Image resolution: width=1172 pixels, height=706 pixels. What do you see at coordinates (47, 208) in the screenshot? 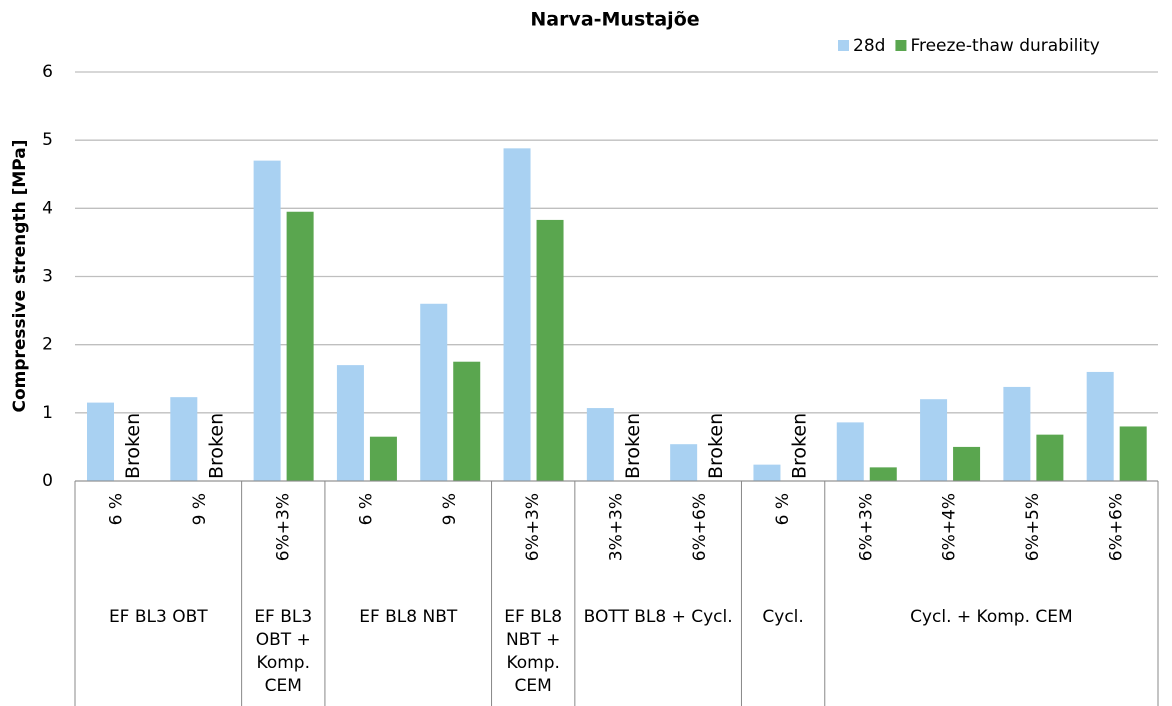
I see `y-tick-label: 4` at bounding box center [47, 208].